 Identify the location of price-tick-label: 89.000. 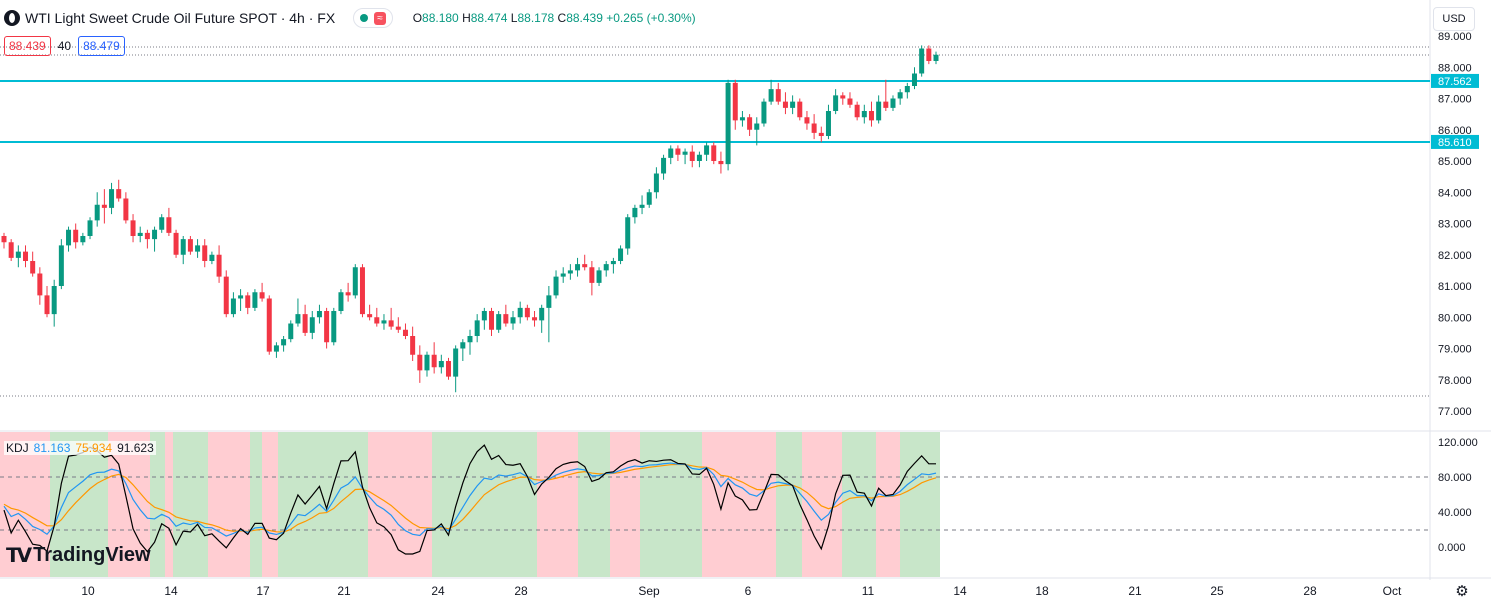
(1455, 37).